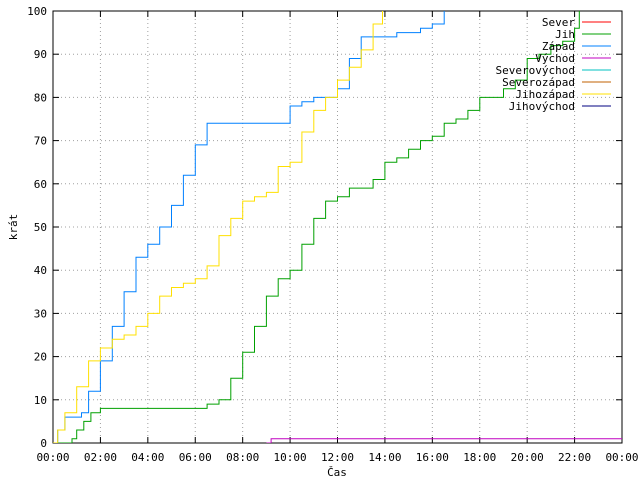 The width and height of the screenshot is (640, 480). I want to click on y-tick-label: 60, so click(40, 184).